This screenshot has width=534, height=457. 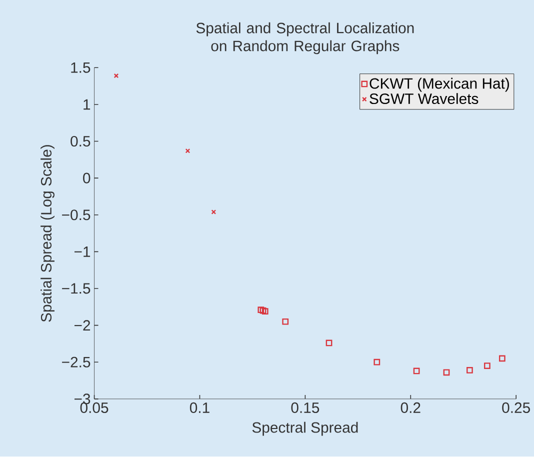 I want to click on y-tick-label: 0, so click(x=86, y=178).